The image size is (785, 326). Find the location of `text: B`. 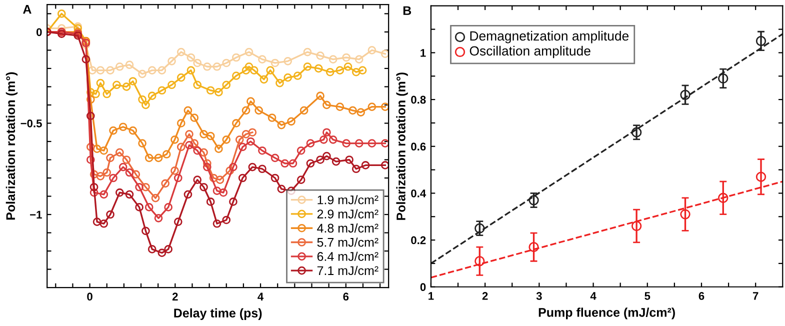

text: B is located at coordinates (407, 10).